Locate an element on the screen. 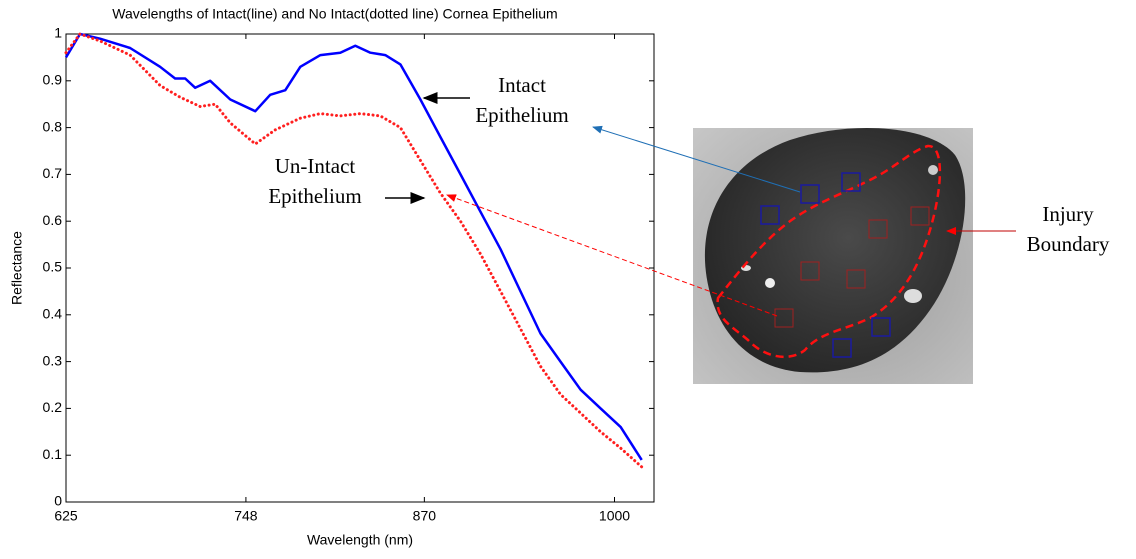  cornea is located at coordinates (835, 250).